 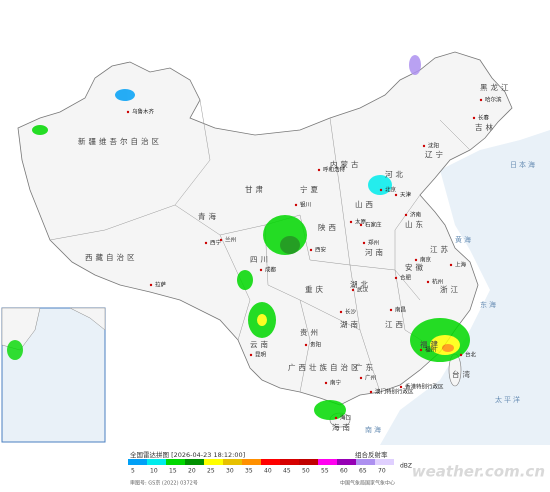 What do you see at coordinates (416, 215) in the screenshot?
I see `city-label: 济南` at bounding box center [416, 215].